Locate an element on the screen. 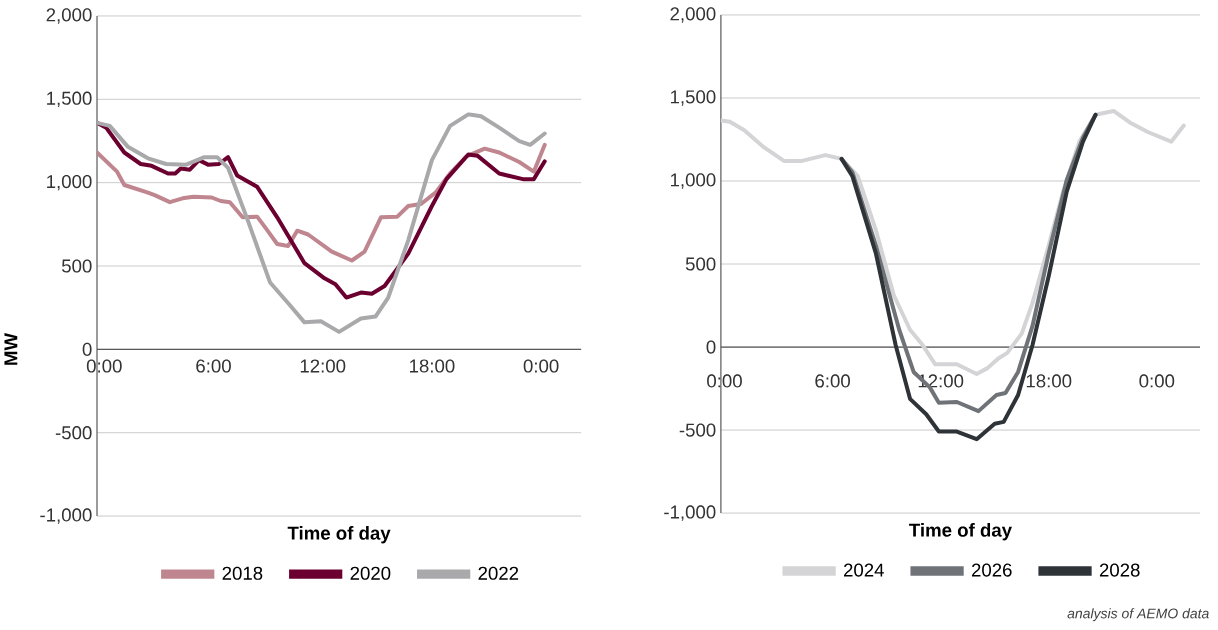 This screenshot has height=630, width=1218. y-axis-title: MW is located at coordinates (11, 349).